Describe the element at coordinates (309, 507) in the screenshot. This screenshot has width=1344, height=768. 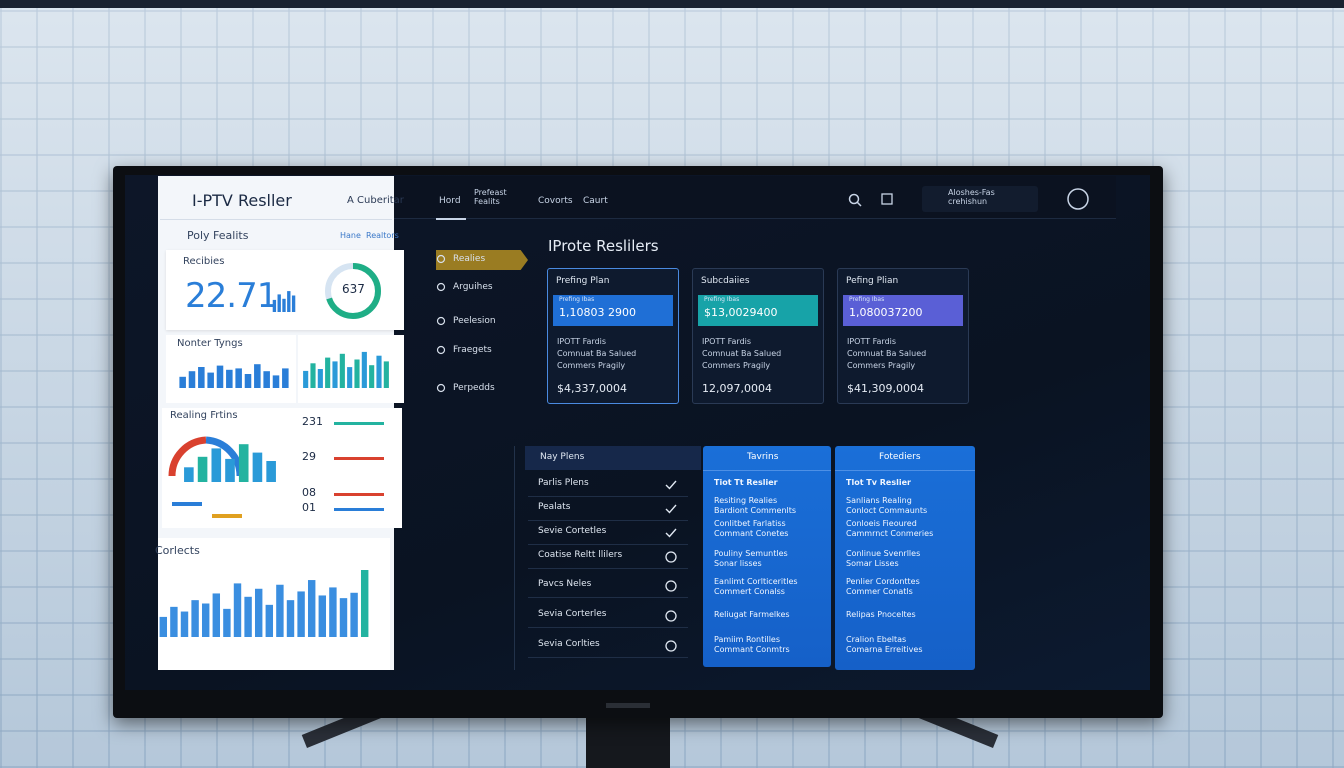
I see `stat-value: 01` at that location.